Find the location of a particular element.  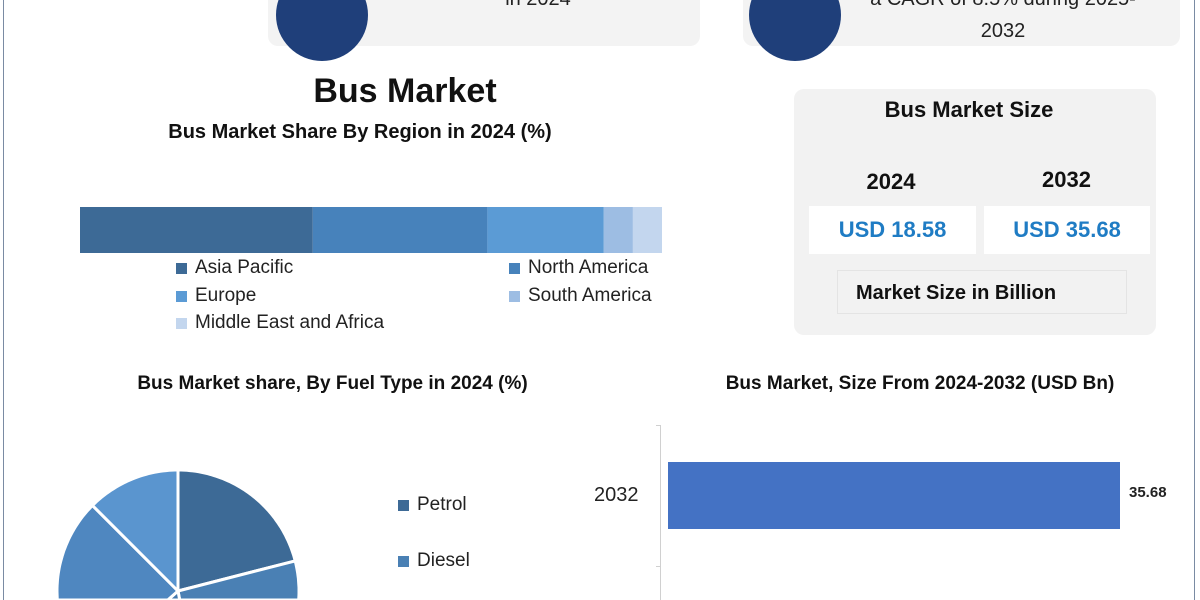

market-size-title: Bus Market Size is located at coordinates (969, 109).